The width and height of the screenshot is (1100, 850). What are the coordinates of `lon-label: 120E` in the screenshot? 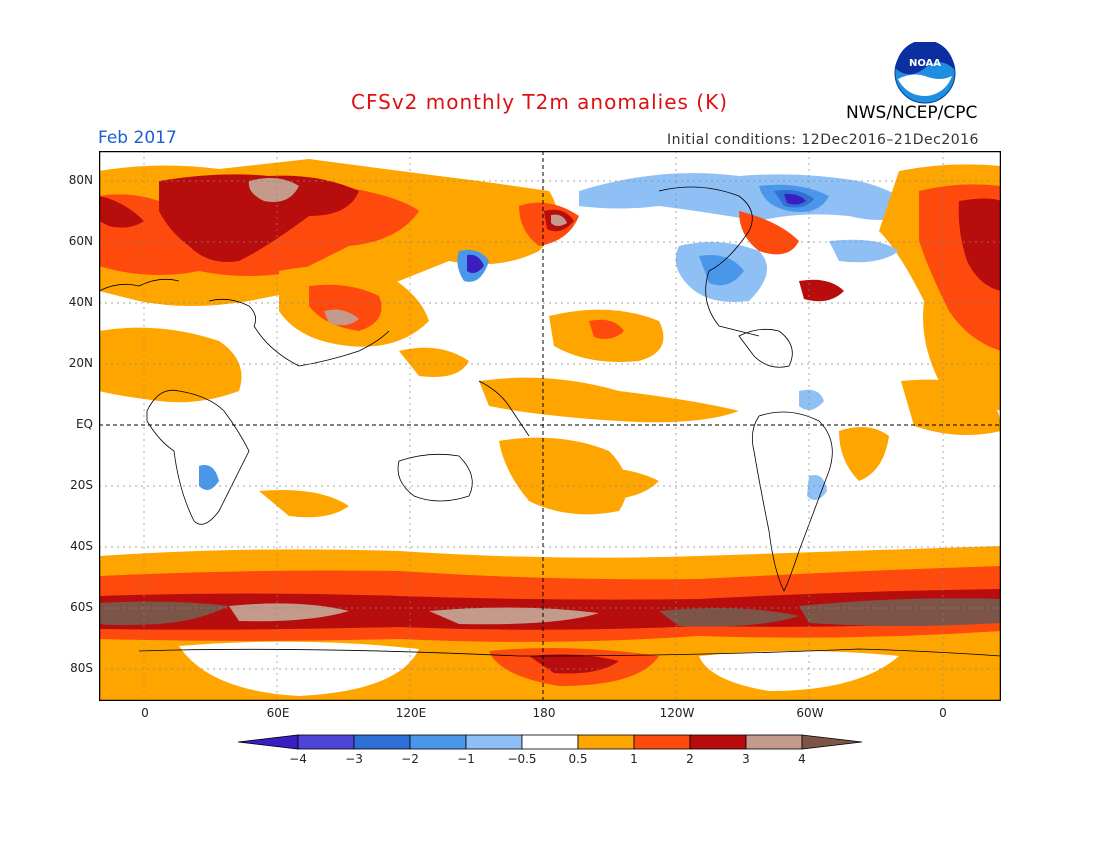 It's located at (411, 713).